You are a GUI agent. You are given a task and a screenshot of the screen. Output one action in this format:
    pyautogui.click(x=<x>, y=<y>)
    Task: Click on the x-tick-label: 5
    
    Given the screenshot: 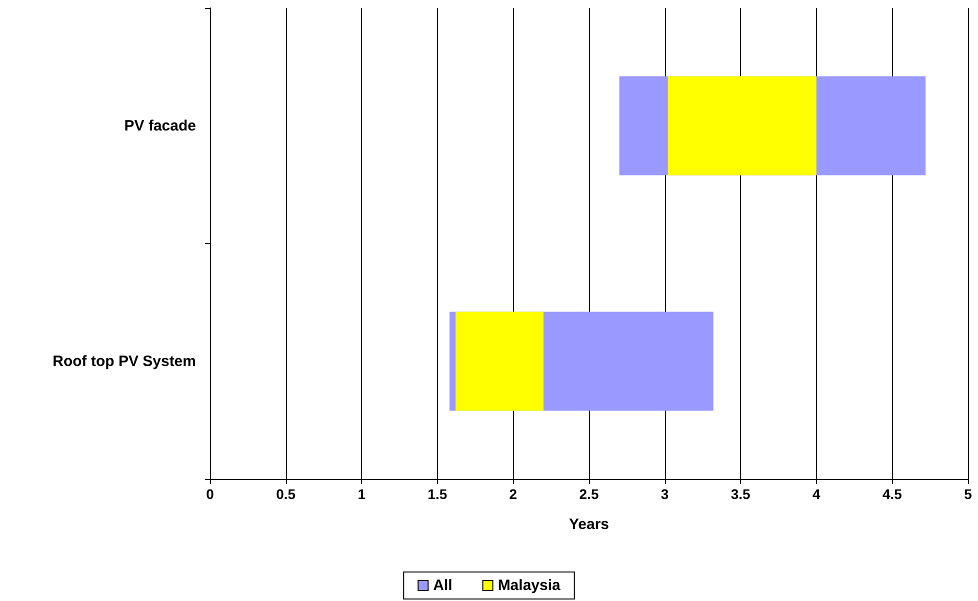 What is the action you would take?
    pyautogui.click(x=968, y=494)
    